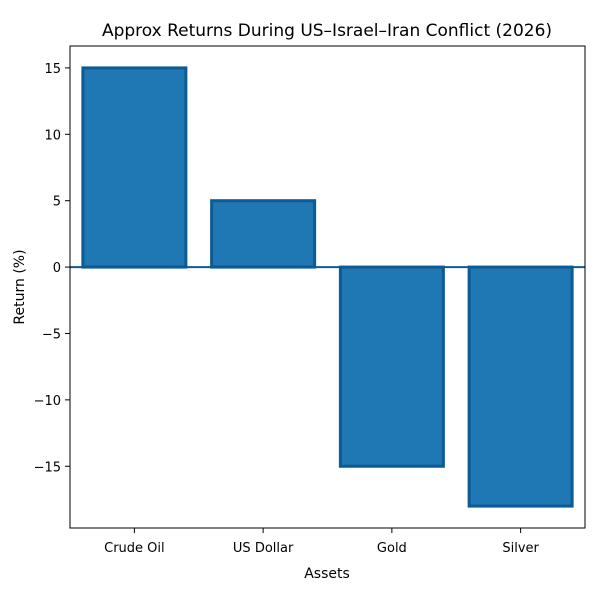 Image resolution: width=600 pixels, height=600 pixels. Describe the element at coordinates (134, 548) in the screenshot. I see `x-tick-label: Crude Oil` at that location.